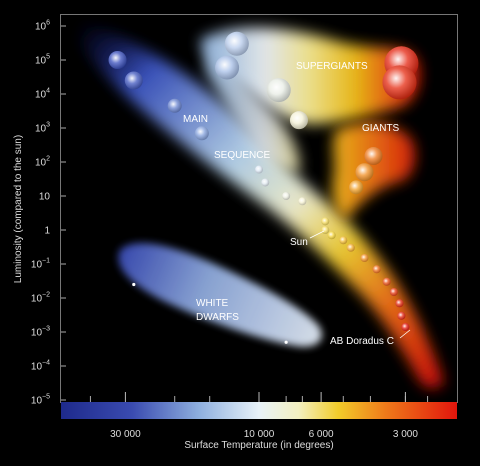  Describe the element at coordinates (40, 298) in the screenshot. I see `y-tick-label: 10⁻²` at that location.